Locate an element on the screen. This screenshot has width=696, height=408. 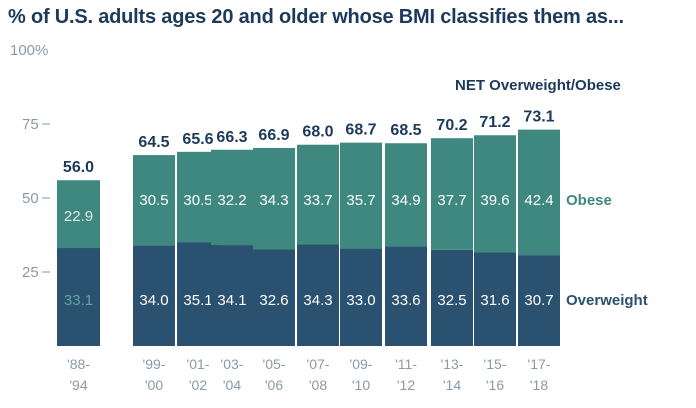
net-total-label: 66.9 is located at coordinates (273, 135).